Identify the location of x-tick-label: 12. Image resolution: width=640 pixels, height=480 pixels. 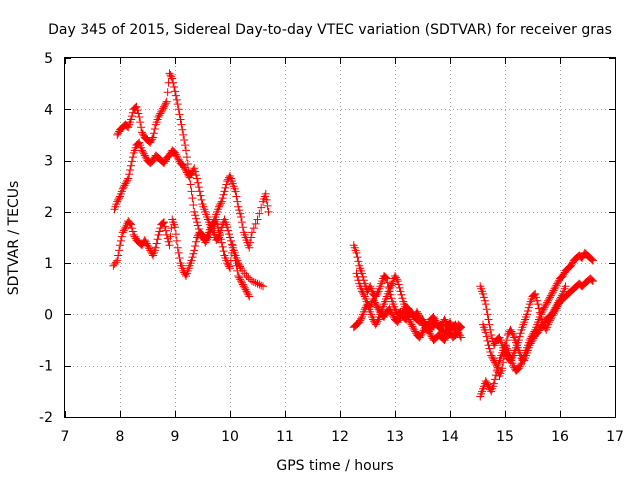
(340, 437).